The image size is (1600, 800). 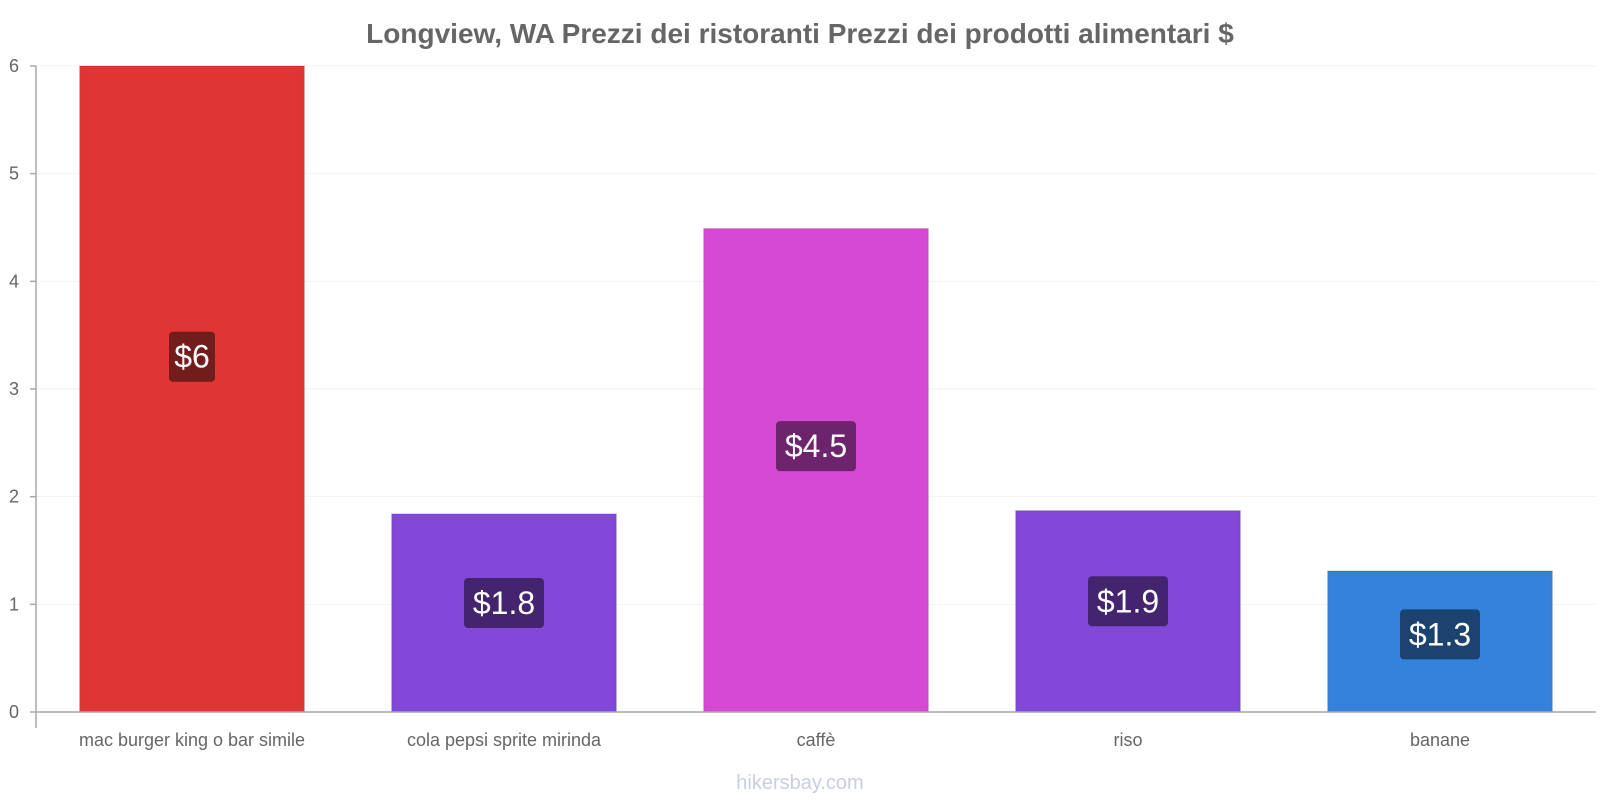 What do you see at coordinates (816, 740) in the screenshot?
I see `x-category-label: caffè` at bounding box center [816, 740].